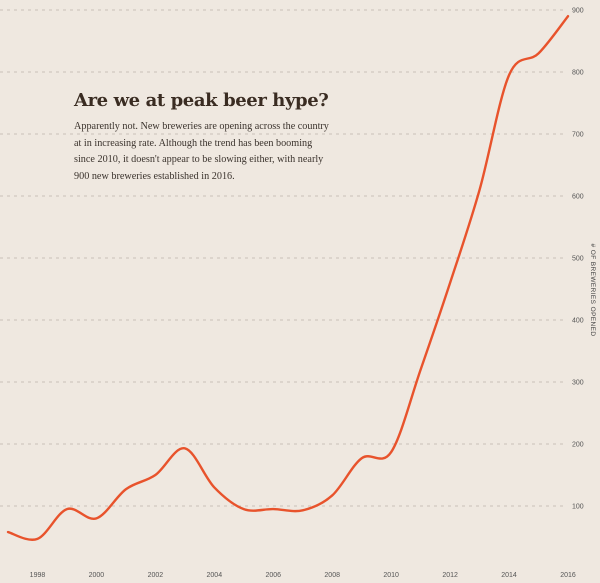  I want to click on y-axis-label: # OF BREWERIES OPENED, so click(592, 290).